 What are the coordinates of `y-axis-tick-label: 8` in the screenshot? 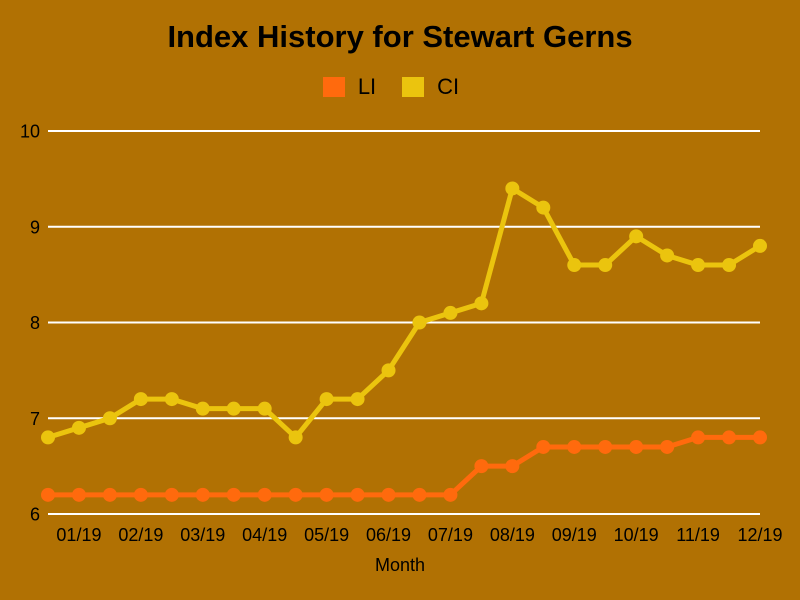 It's located at (35, 323).